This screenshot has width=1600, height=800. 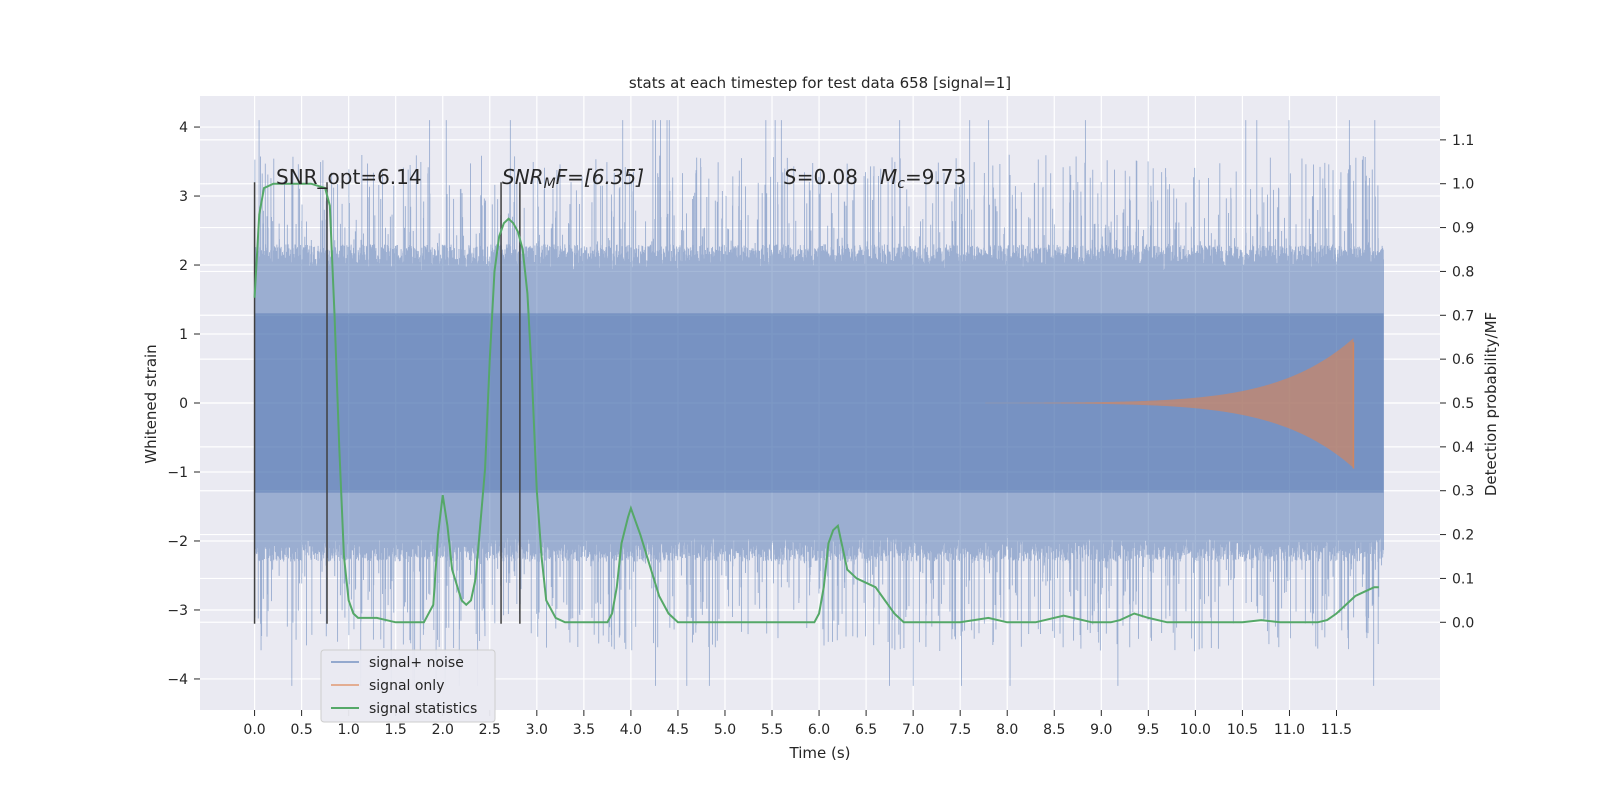 What do you see at coordinates (1242, 730) in the screenshot?
I see `x-tick-label: 10.5` at bounding box center [1242, 730].